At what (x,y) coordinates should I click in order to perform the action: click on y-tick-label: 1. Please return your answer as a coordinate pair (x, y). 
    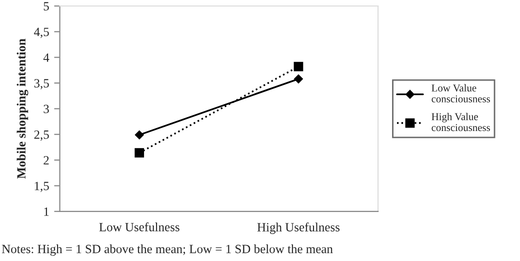
    Looking at the image, I should click on (46, 211).